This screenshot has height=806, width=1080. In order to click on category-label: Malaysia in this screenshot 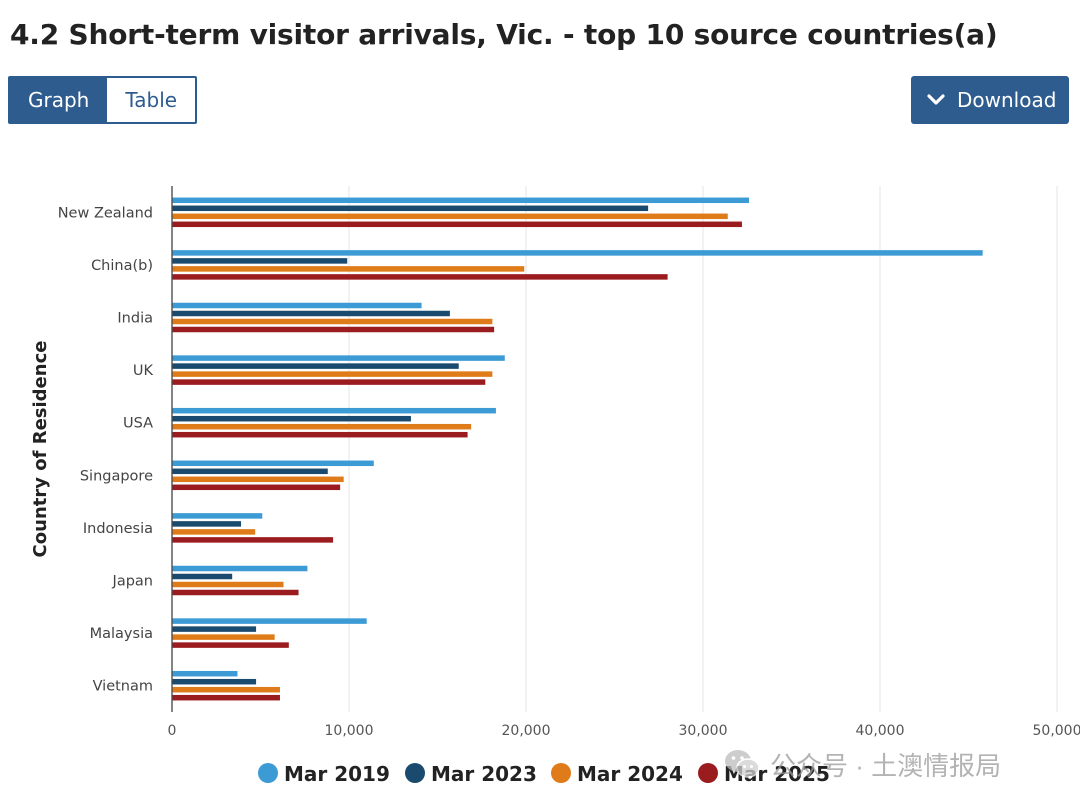, I will do `click(121, 634)`.